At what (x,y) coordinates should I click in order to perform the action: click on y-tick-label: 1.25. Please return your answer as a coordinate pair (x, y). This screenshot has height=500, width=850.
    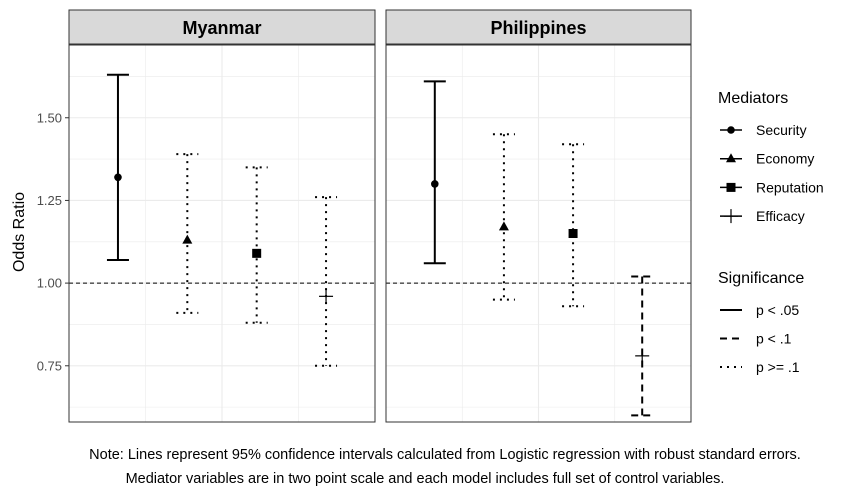
    Looking at the image, I should click on (49, 200).